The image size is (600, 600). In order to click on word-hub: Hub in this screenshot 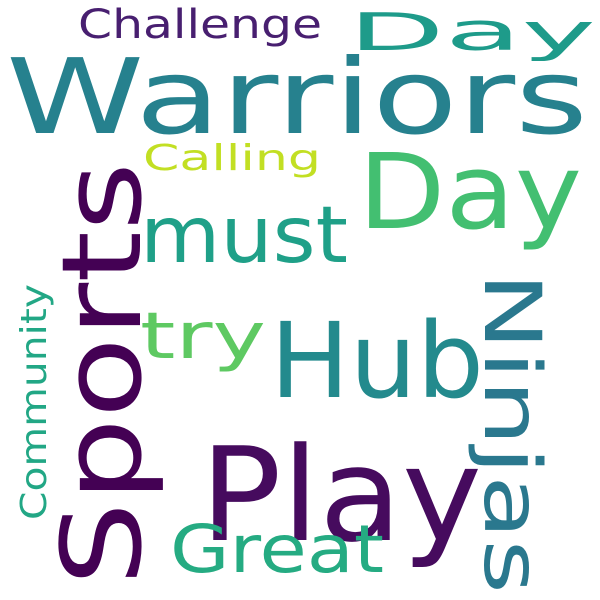, I will do `click(377, 361)`.